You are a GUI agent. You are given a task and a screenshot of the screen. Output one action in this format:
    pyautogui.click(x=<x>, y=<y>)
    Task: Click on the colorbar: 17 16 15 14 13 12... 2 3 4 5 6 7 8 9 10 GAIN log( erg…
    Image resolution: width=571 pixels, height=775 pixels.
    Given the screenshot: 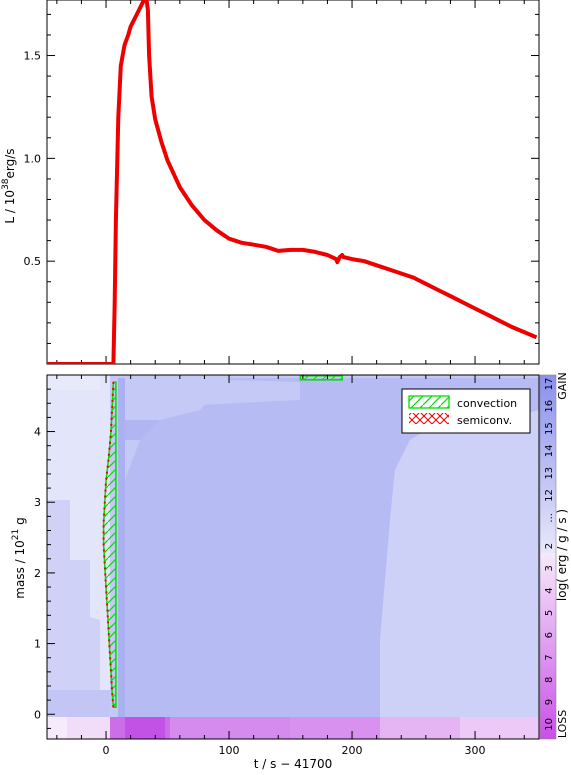 What is the action you would take?
    pyautogui.click(x=554, y=556)
    